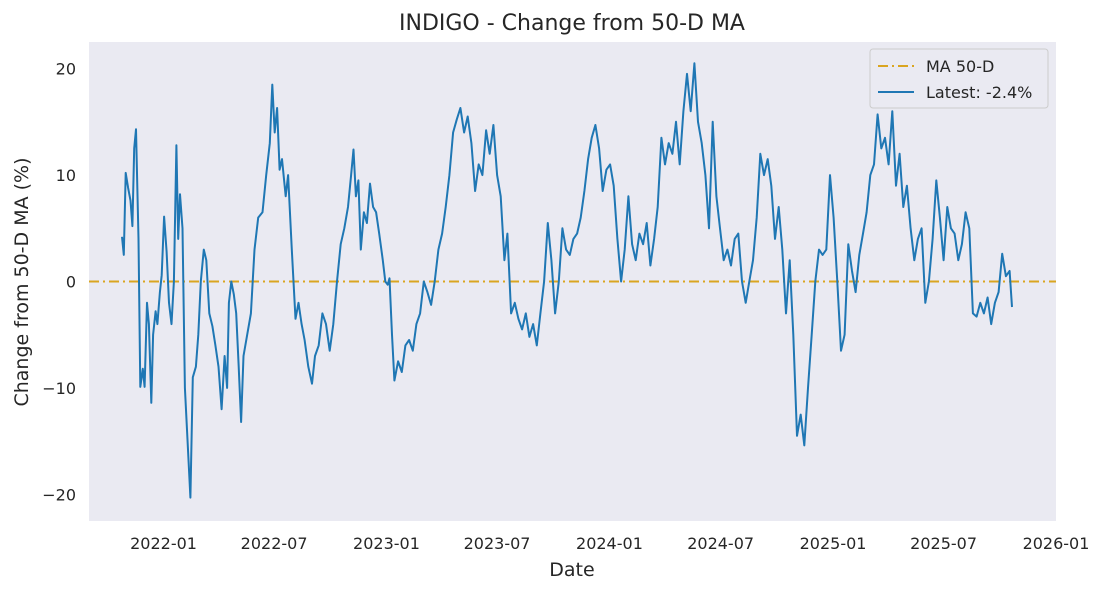  What do you see at coordinates (386, 543) in the screenshot?
I see `x-tick-label: 2023-01` at bounding box center [386, 543].